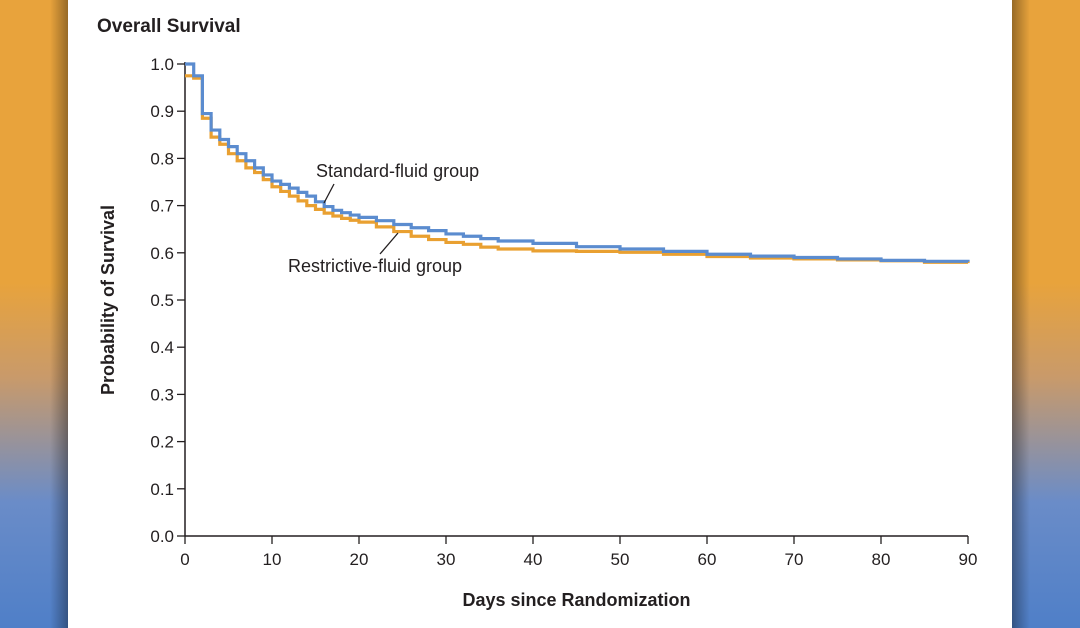  I want to click on y-tick-label: 0.4, so click(162, 347).